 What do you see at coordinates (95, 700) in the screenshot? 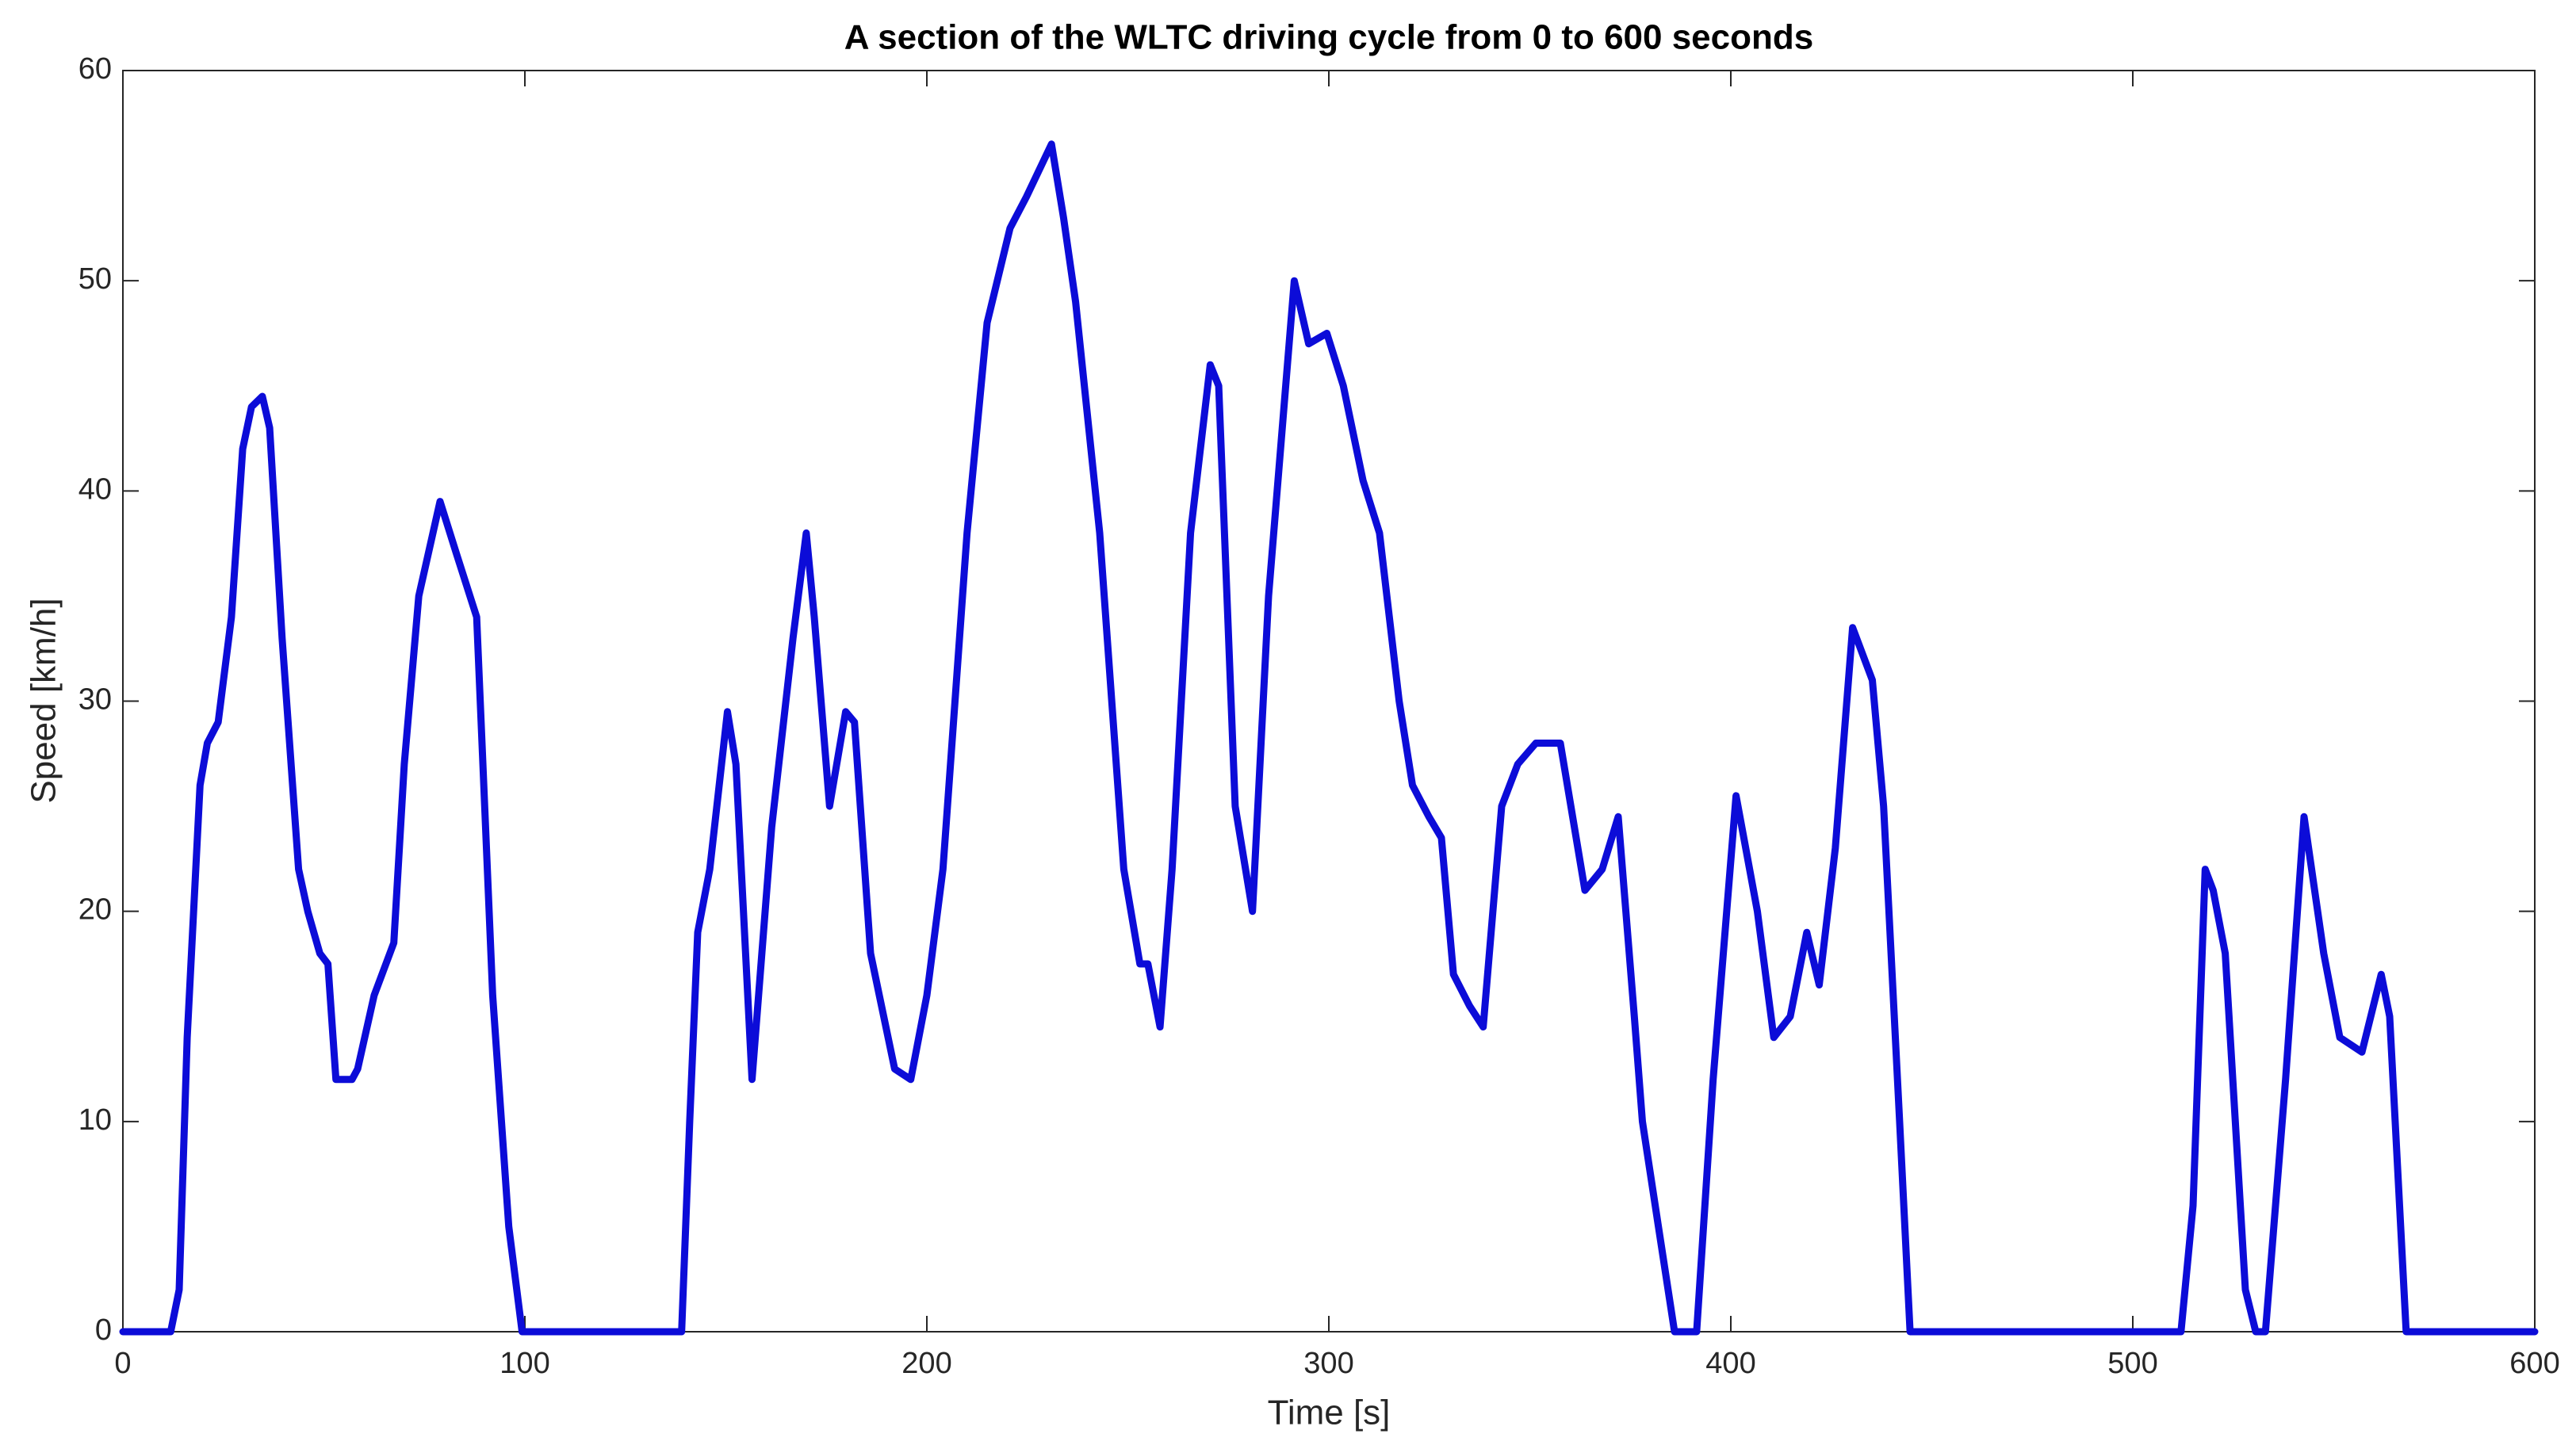
I see `y-tick-label: 30` at bounding box center [95, 700].